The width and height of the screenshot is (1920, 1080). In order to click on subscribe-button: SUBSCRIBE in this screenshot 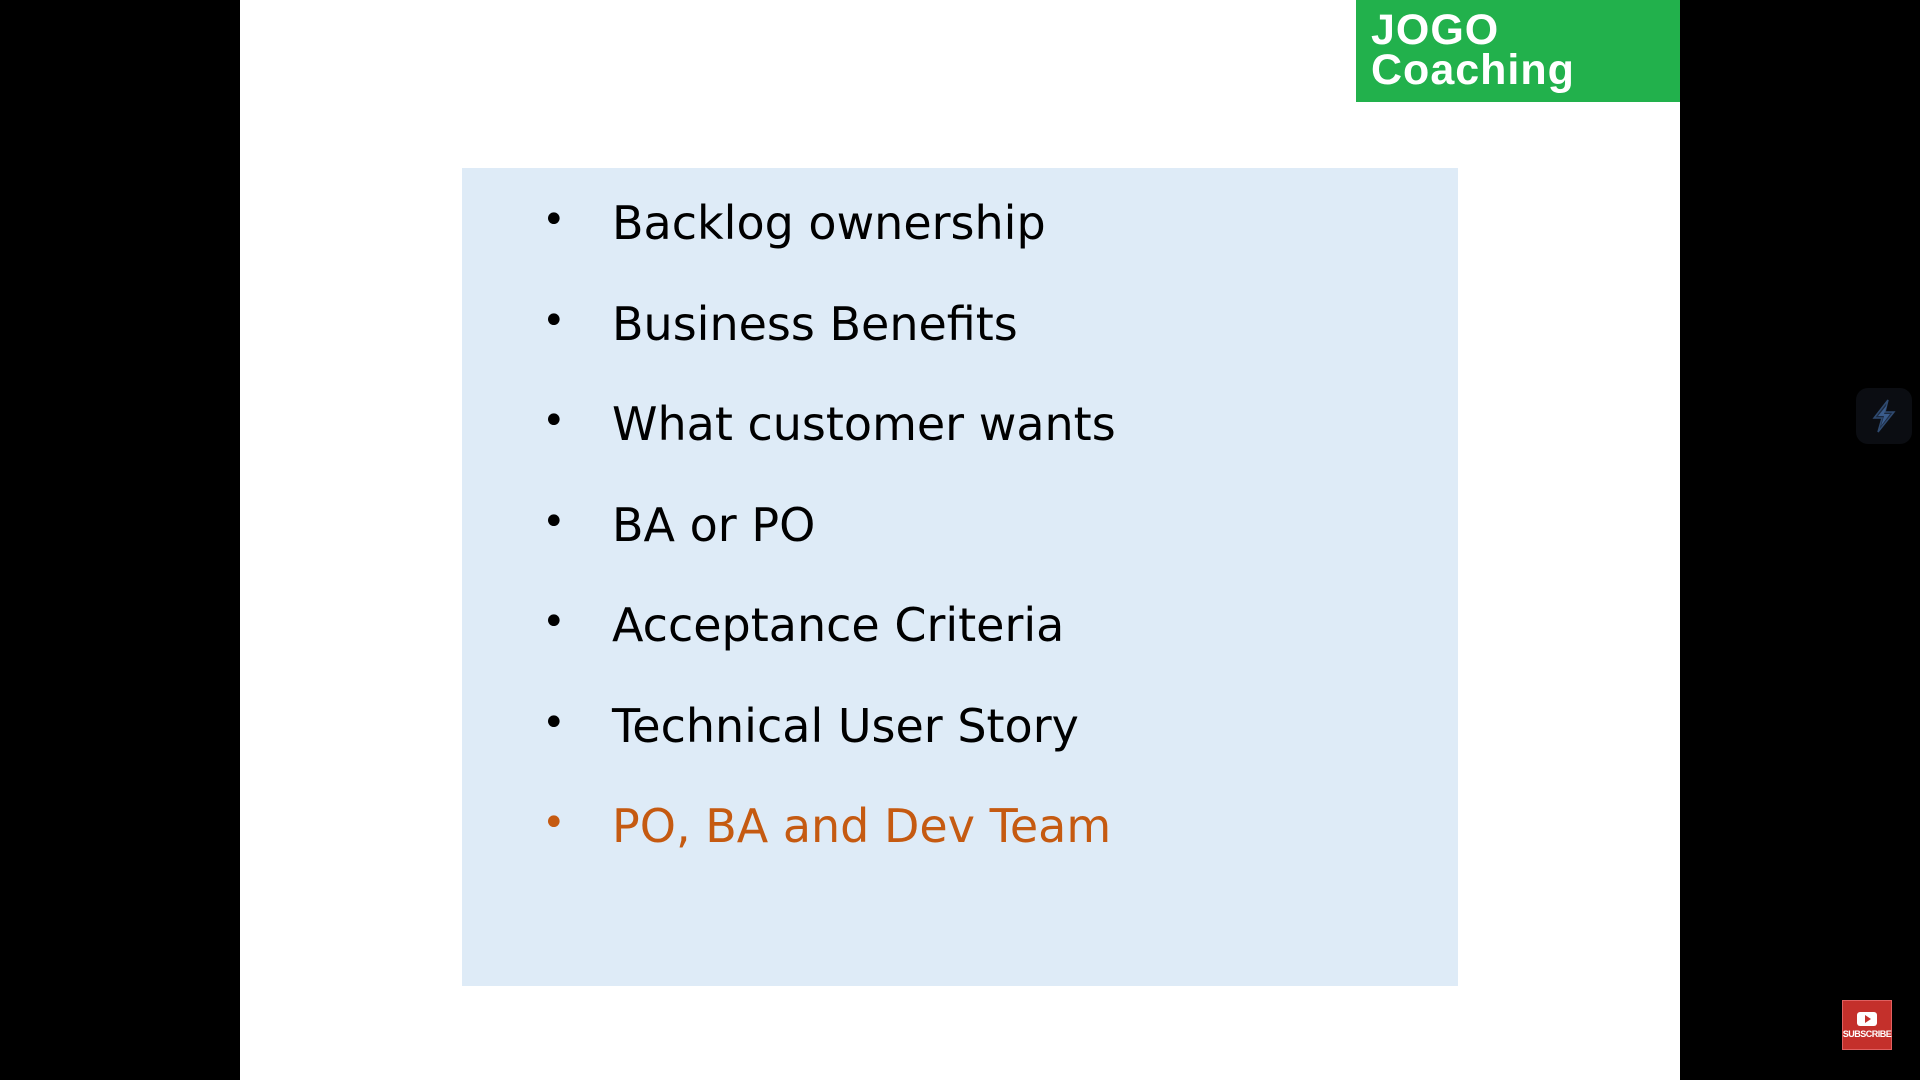, I will do `click(1867, 1025)`.